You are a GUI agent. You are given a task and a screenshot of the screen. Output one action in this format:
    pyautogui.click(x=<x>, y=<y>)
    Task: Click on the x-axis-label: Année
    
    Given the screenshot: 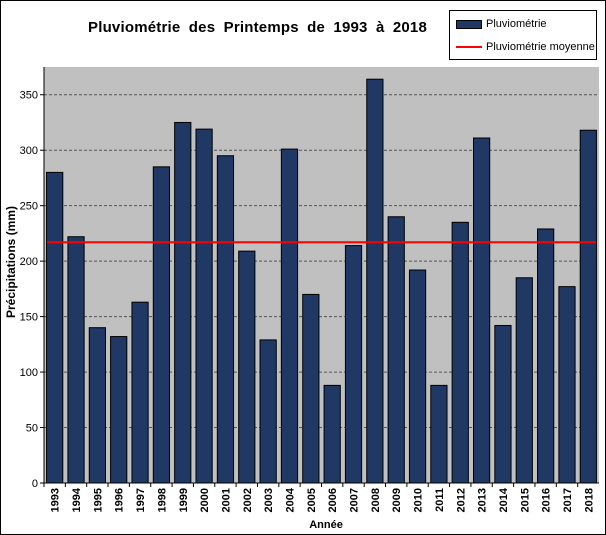 What is the action you would take?
    pyautogui.click(x=326, y=525)
    